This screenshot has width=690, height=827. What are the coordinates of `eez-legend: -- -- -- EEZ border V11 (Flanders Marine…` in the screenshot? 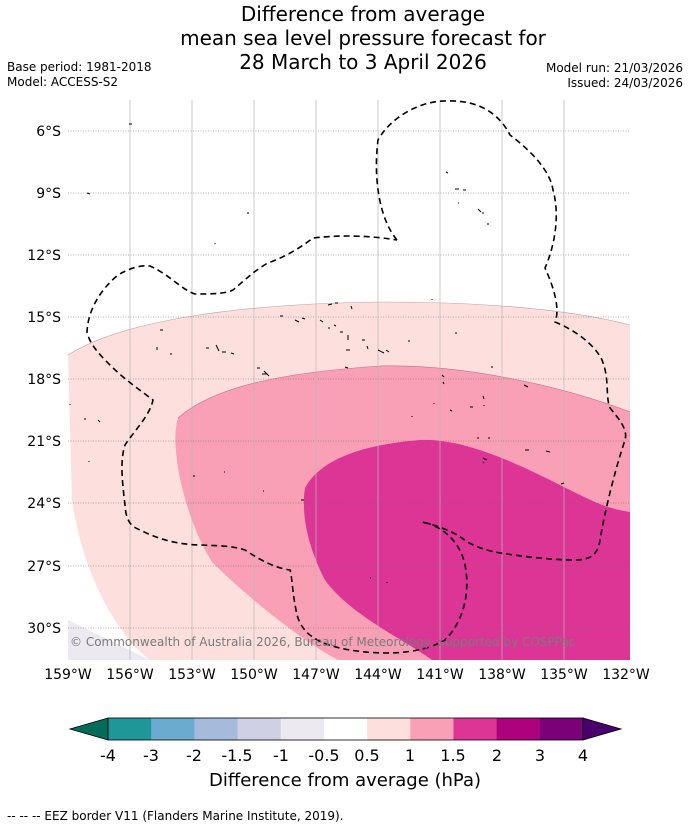 It's located at (175, 816).